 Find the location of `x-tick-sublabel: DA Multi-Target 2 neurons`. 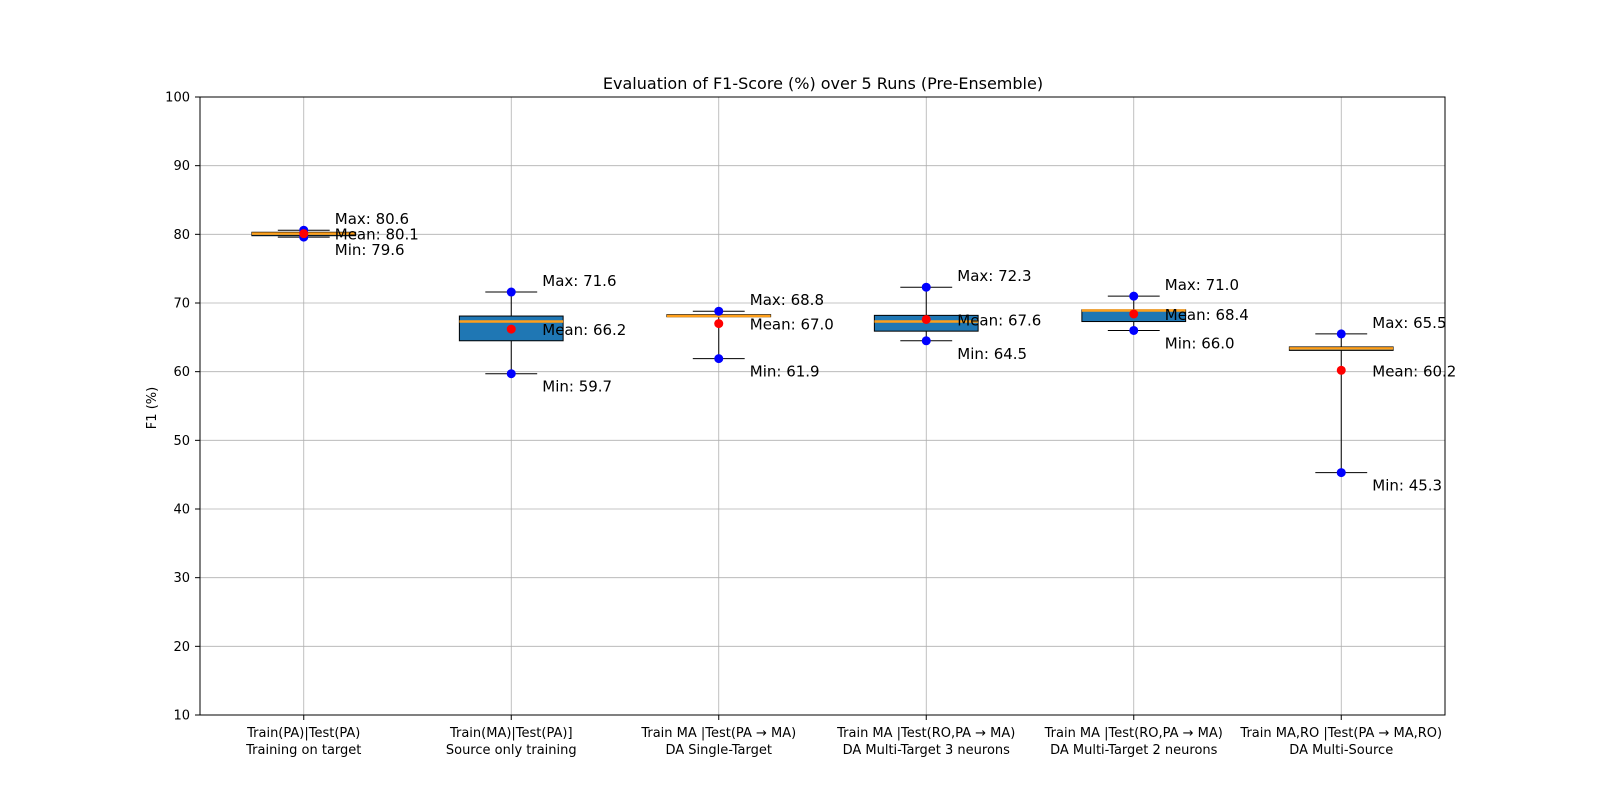

x-tick-sublabel: DA Multi-Target 2 neurons is located at coordinates (1134, 750).